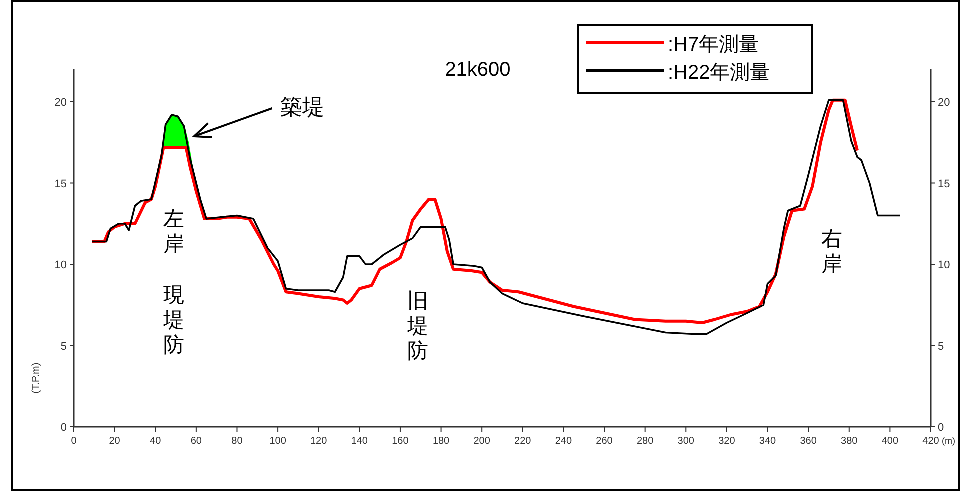 This screenshot has width=961, height=491. I want to click on x-tick-label: 180, so click(441, 441).